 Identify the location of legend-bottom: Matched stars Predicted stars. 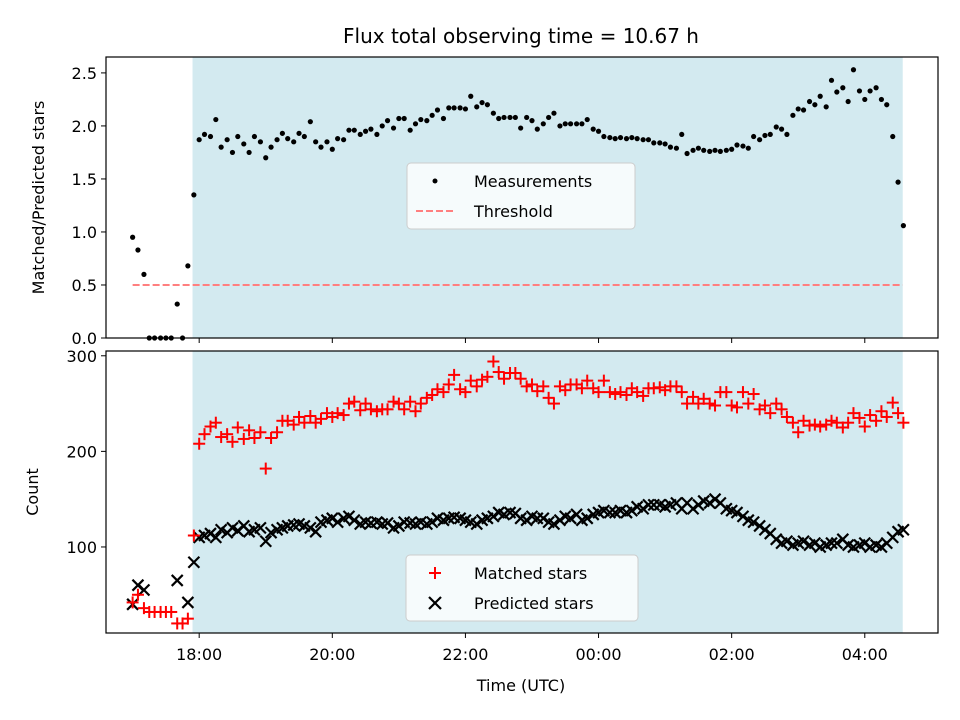
(522, 588).